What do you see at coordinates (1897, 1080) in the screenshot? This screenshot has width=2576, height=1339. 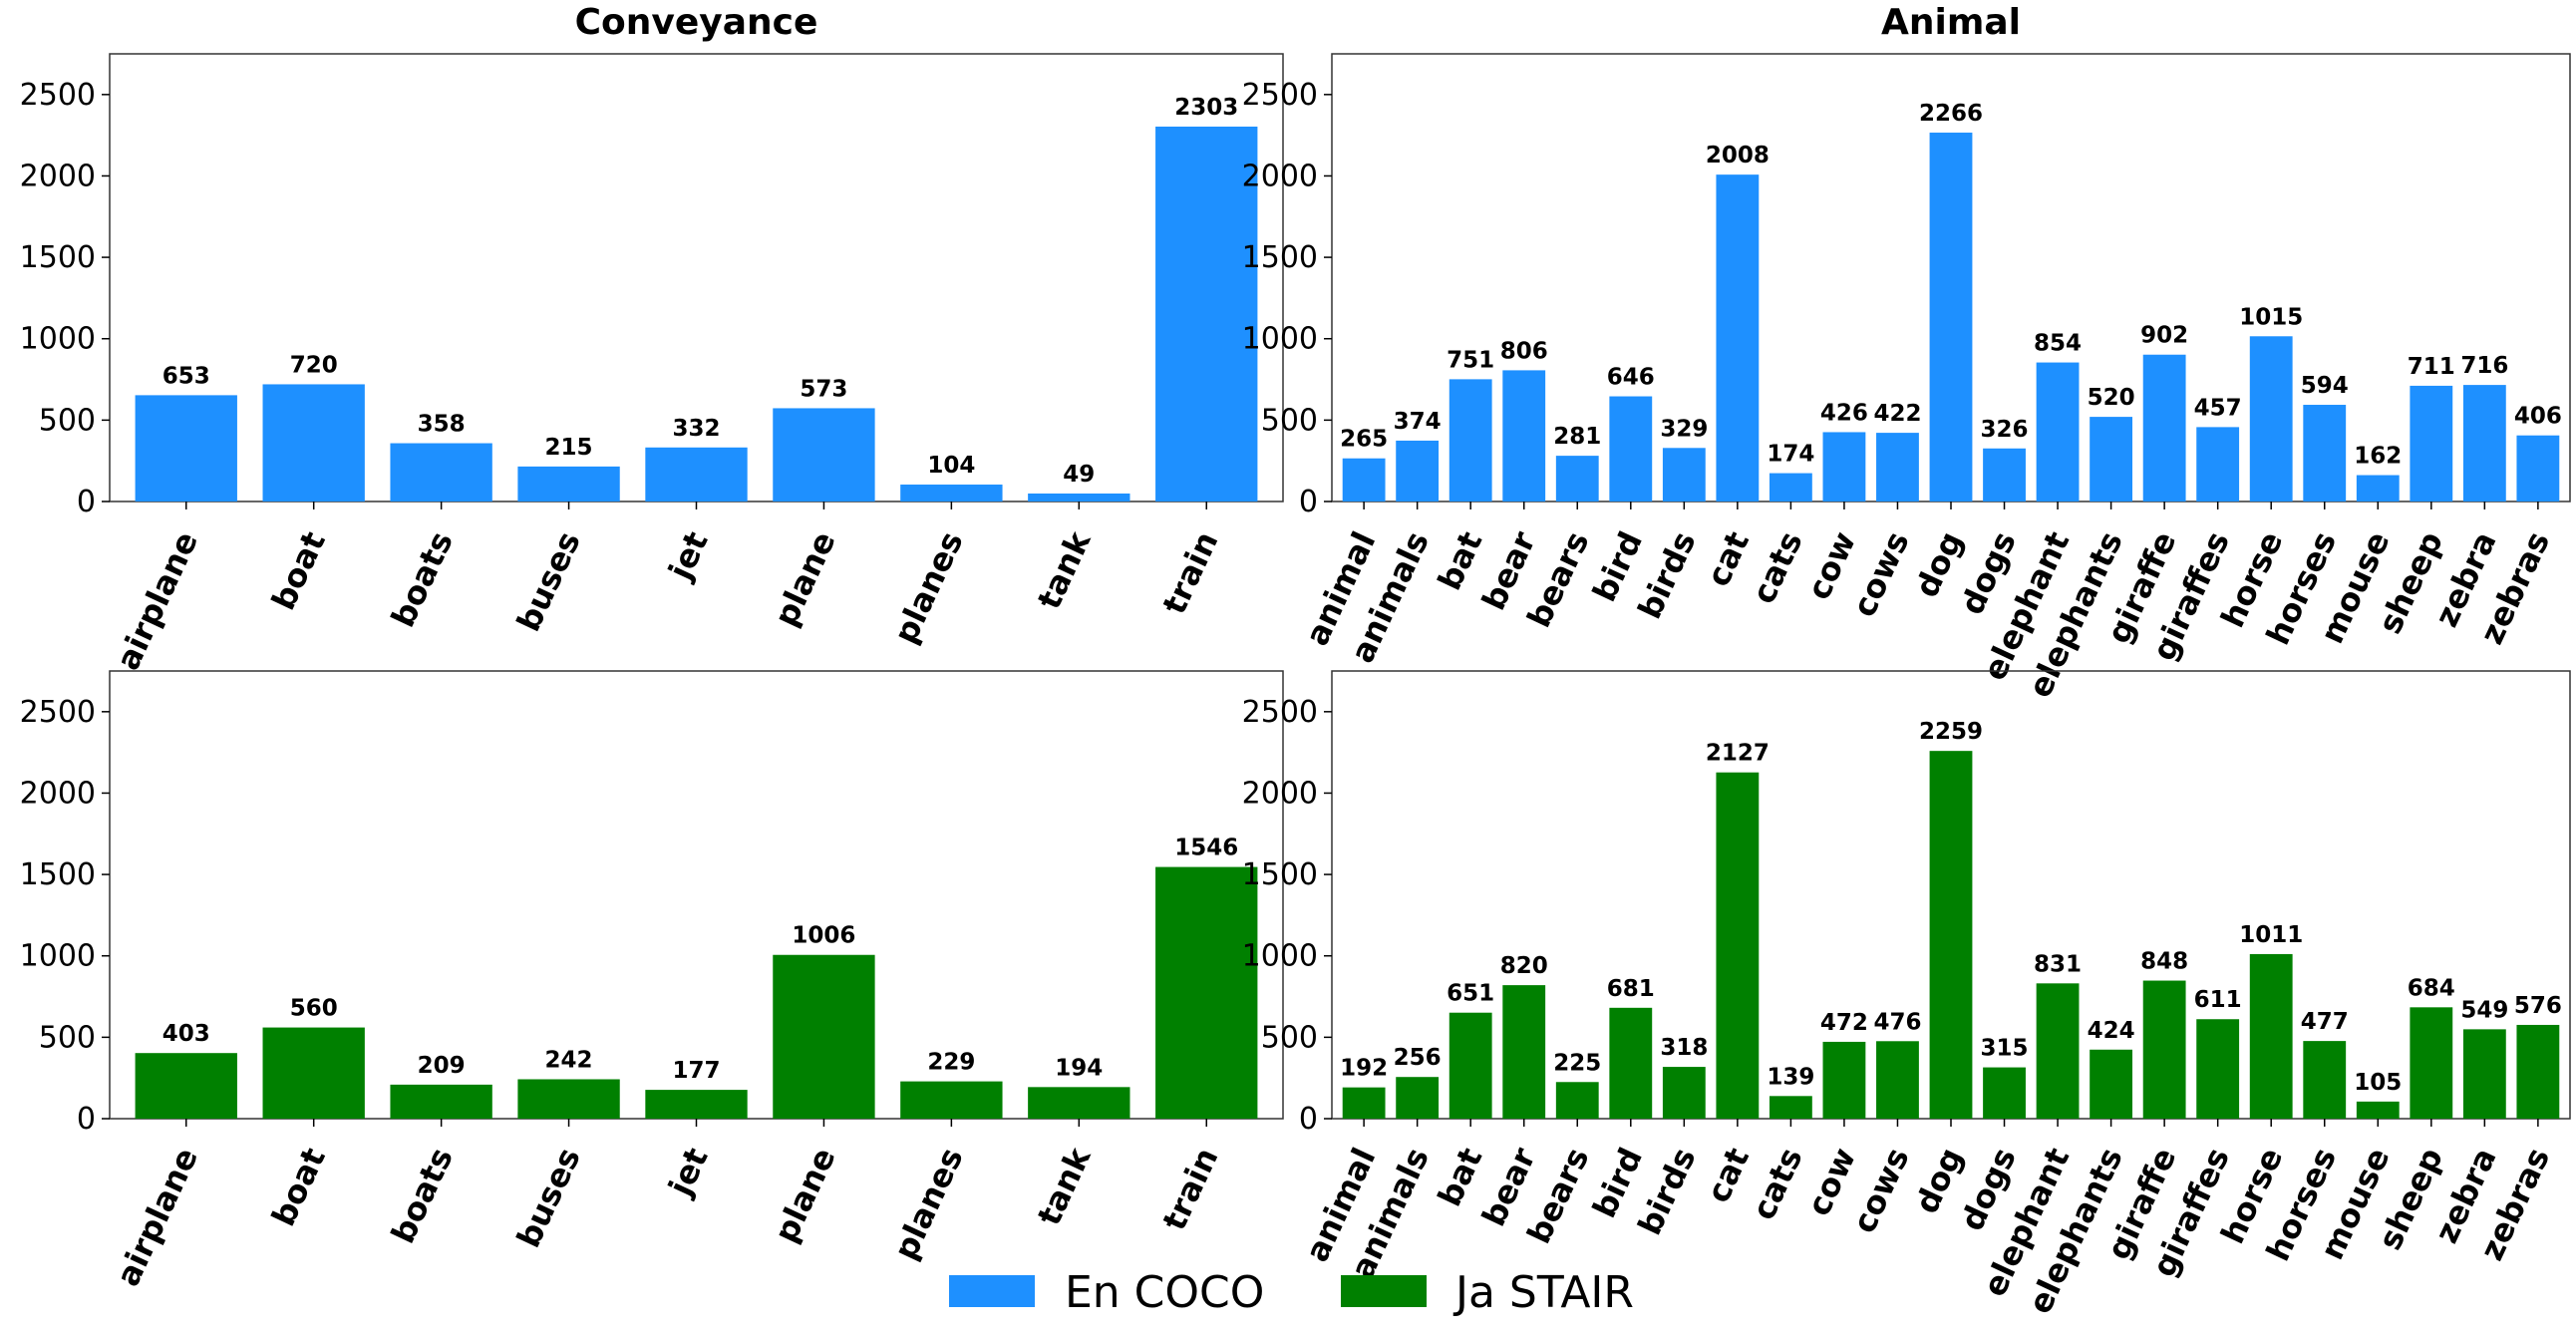 I see `bar-cows` at bounding box center [1897, 1080].